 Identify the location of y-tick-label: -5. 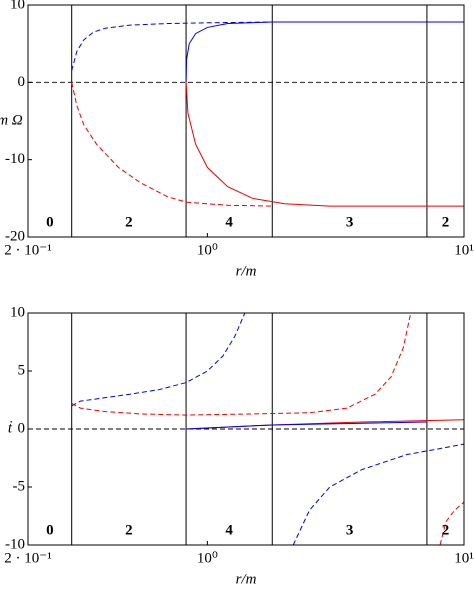
(19, 486).